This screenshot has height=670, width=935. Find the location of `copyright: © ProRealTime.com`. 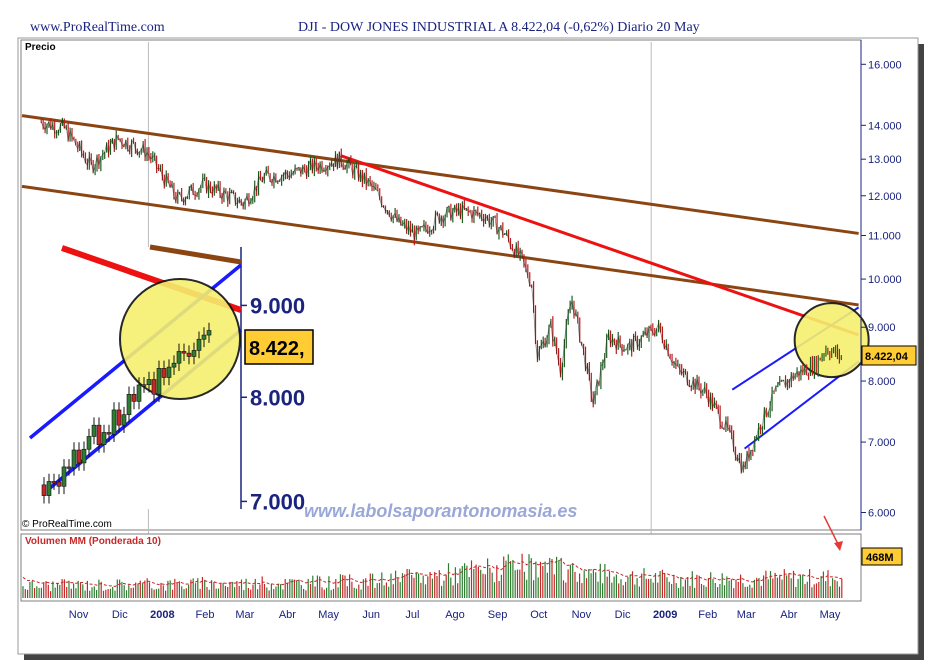

copyright: © ProRealTime.com is located at coordinates (67, 524).